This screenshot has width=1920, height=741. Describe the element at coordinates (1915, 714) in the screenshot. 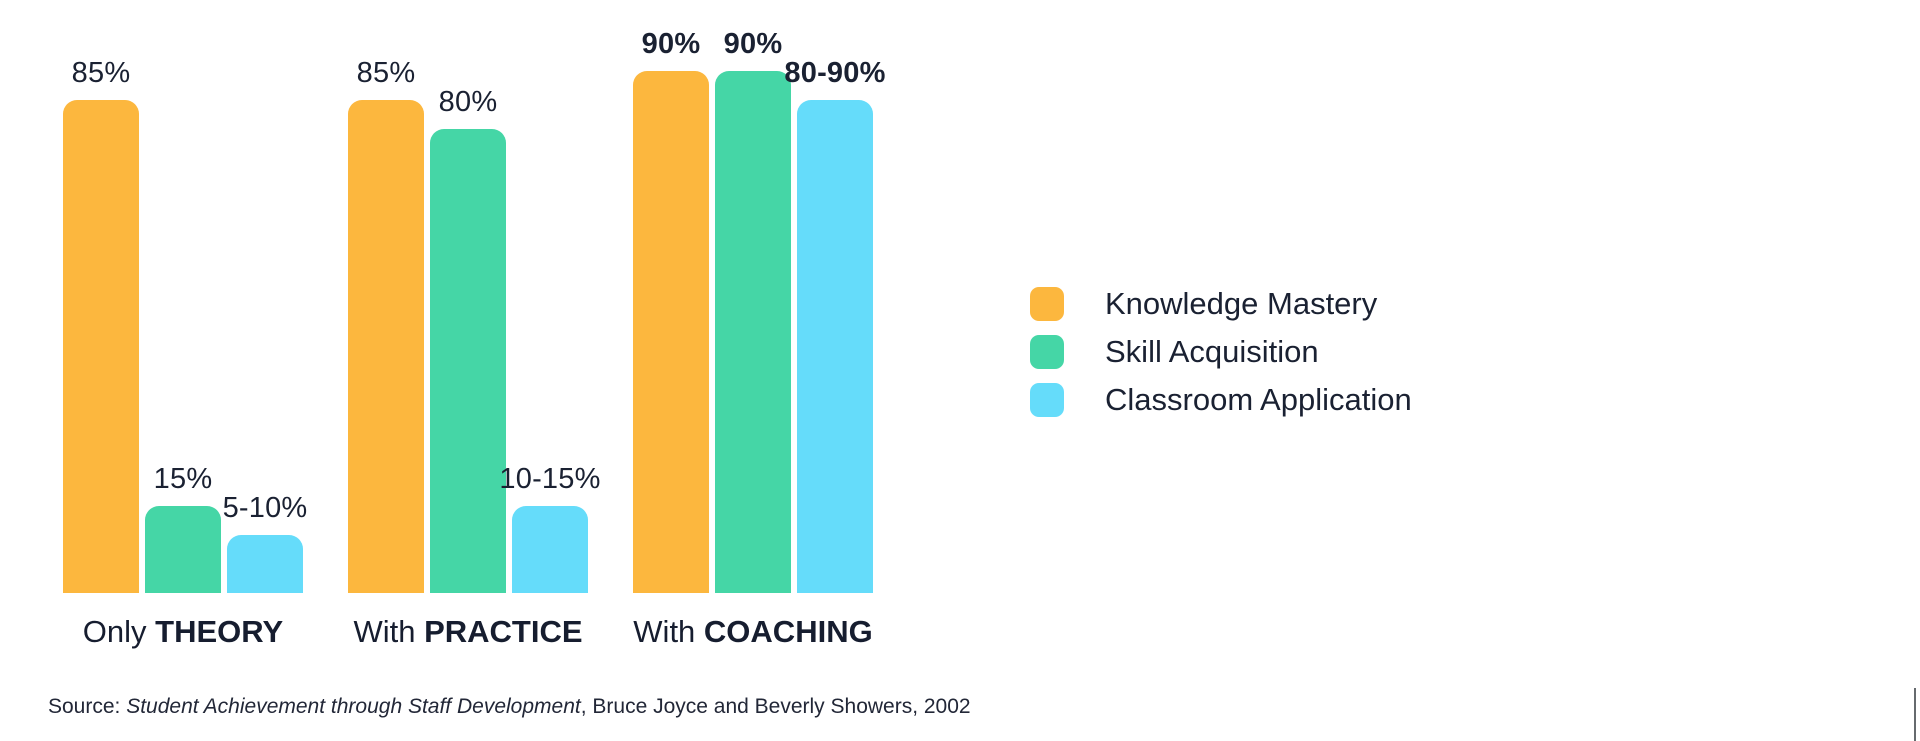

I see `right-edge-line` at that location.